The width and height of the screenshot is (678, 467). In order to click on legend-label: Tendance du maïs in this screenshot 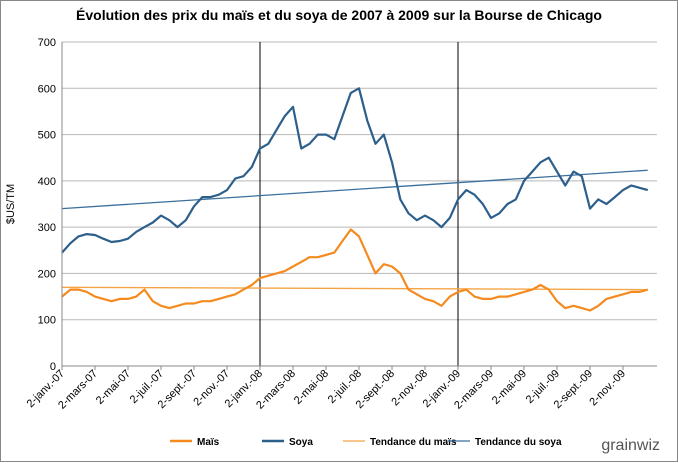, I will do `click(413, 442)`.